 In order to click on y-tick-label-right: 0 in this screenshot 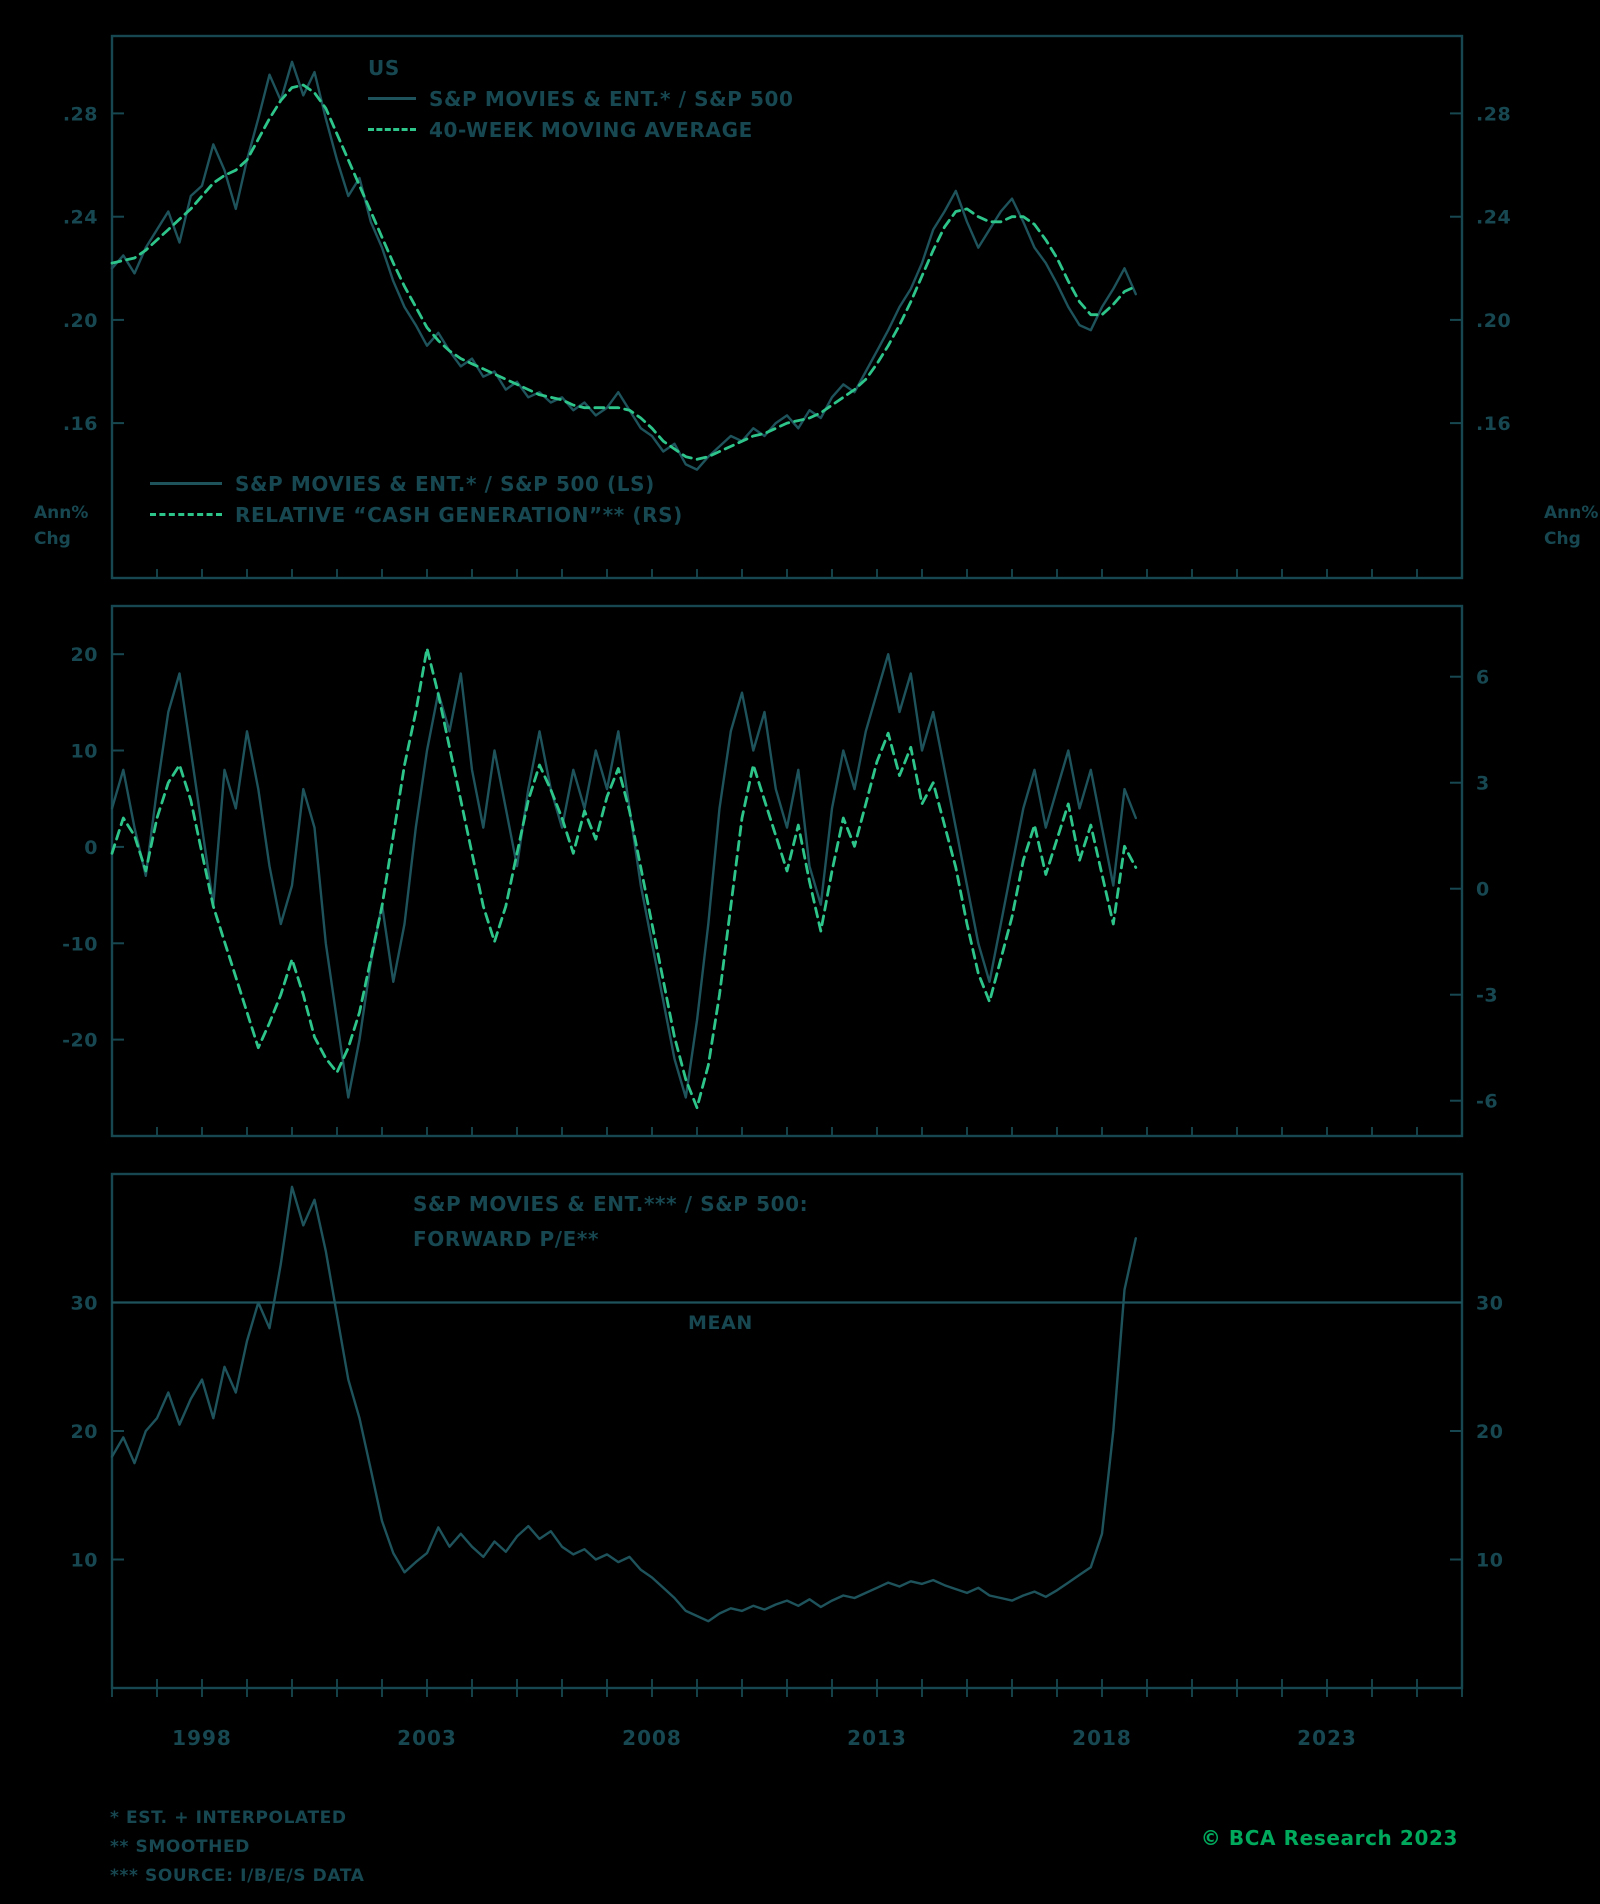, I will do `click(1483, 890)`.